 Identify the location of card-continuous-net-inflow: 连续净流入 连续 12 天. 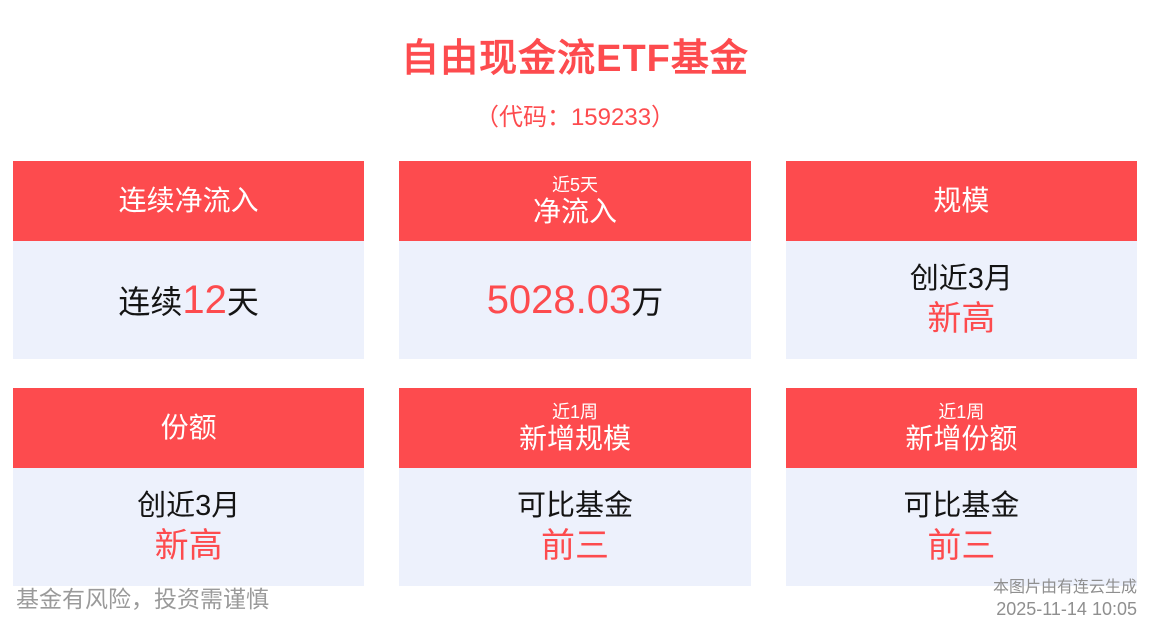
(189, 260).